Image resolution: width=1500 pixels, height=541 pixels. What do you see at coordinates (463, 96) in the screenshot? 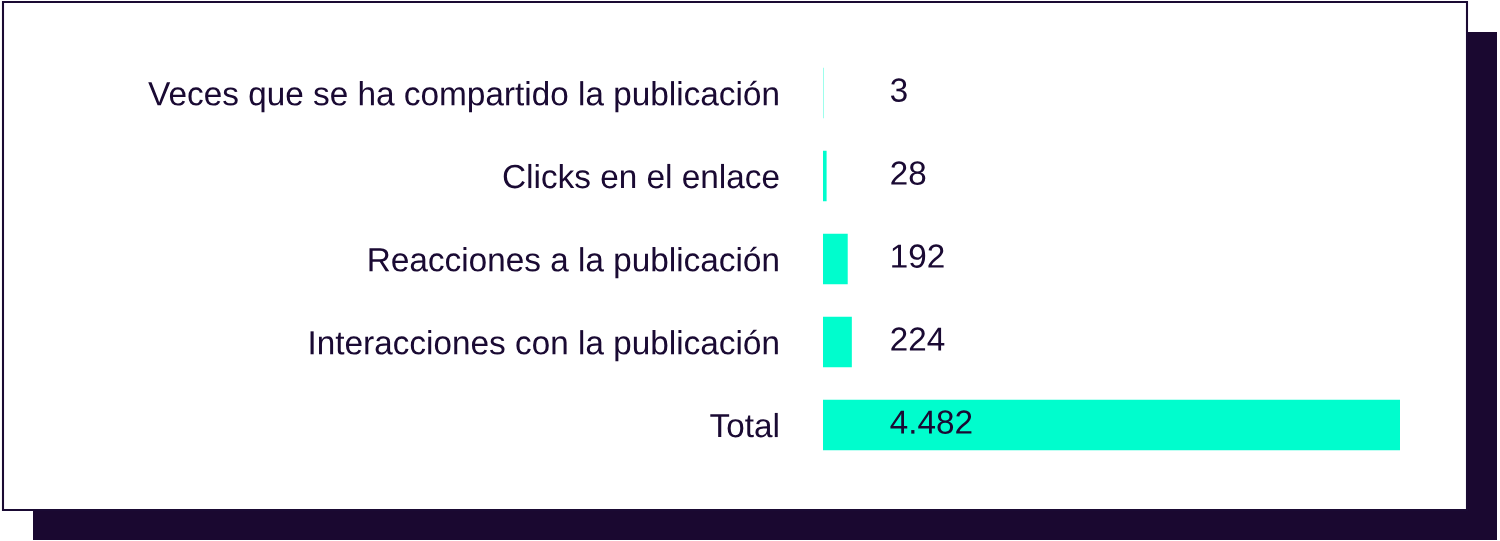
I see `y-tick-label: Veces que se ha compartido la publicación` at bounding box center [463, 96].